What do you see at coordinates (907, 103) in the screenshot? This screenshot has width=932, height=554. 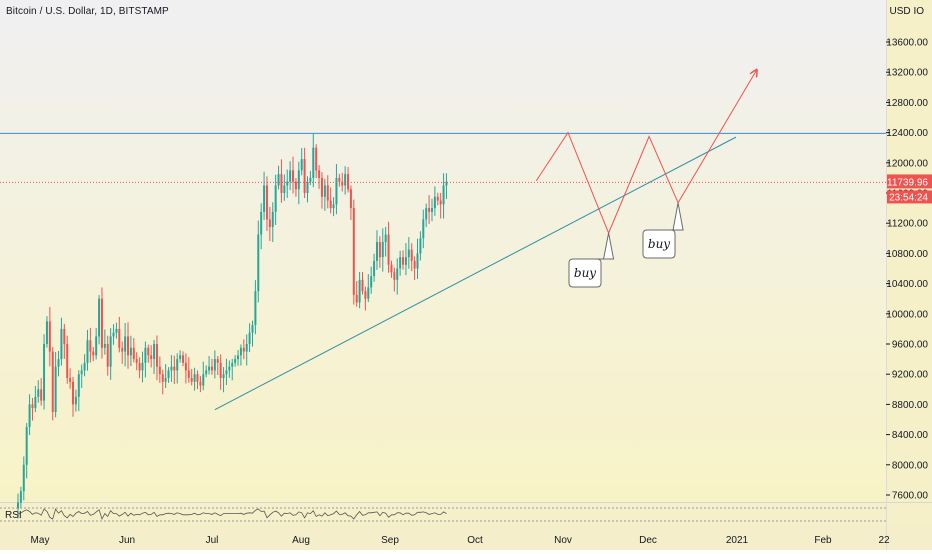 I see `price-tick-label: 12800.00` at bounding box center [907, 103].